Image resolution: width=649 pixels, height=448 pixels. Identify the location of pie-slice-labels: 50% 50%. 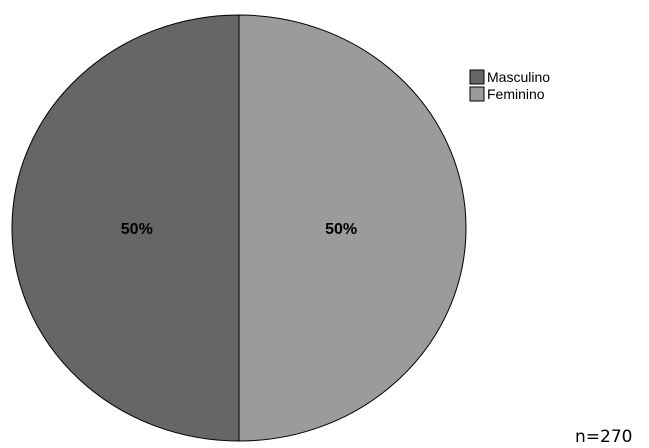
(239, 229).